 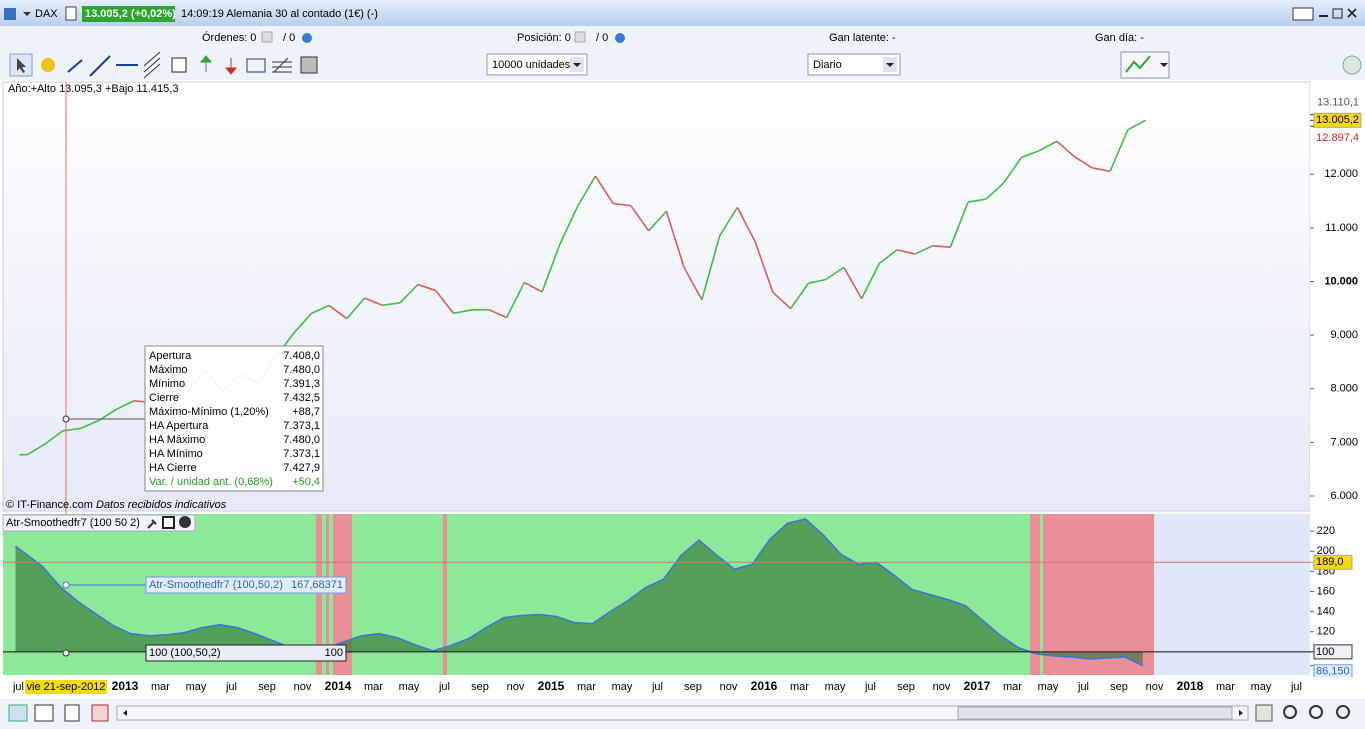 I want to click on bars-button, so click(x=100, y=713).